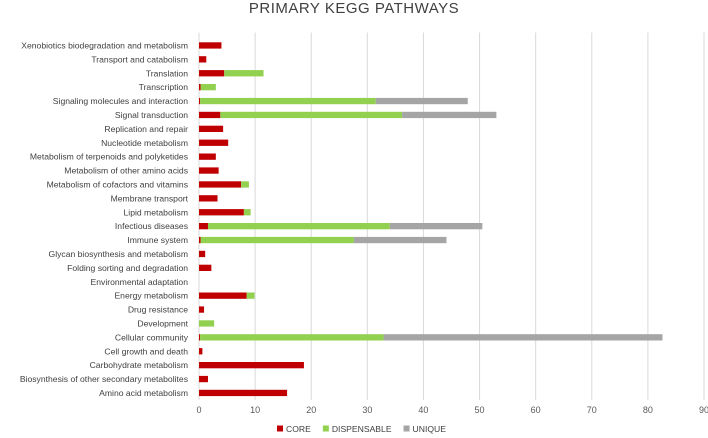 The width and height of the screenshot is (708, 438). I want to click on category-label: Membrane transport, so click(150, 198).